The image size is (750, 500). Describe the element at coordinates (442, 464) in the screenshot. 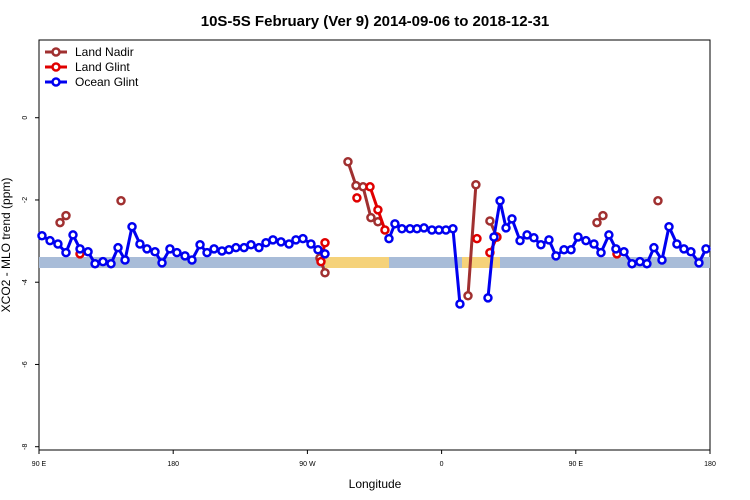

I see `x-tick-label: 0` at that location.